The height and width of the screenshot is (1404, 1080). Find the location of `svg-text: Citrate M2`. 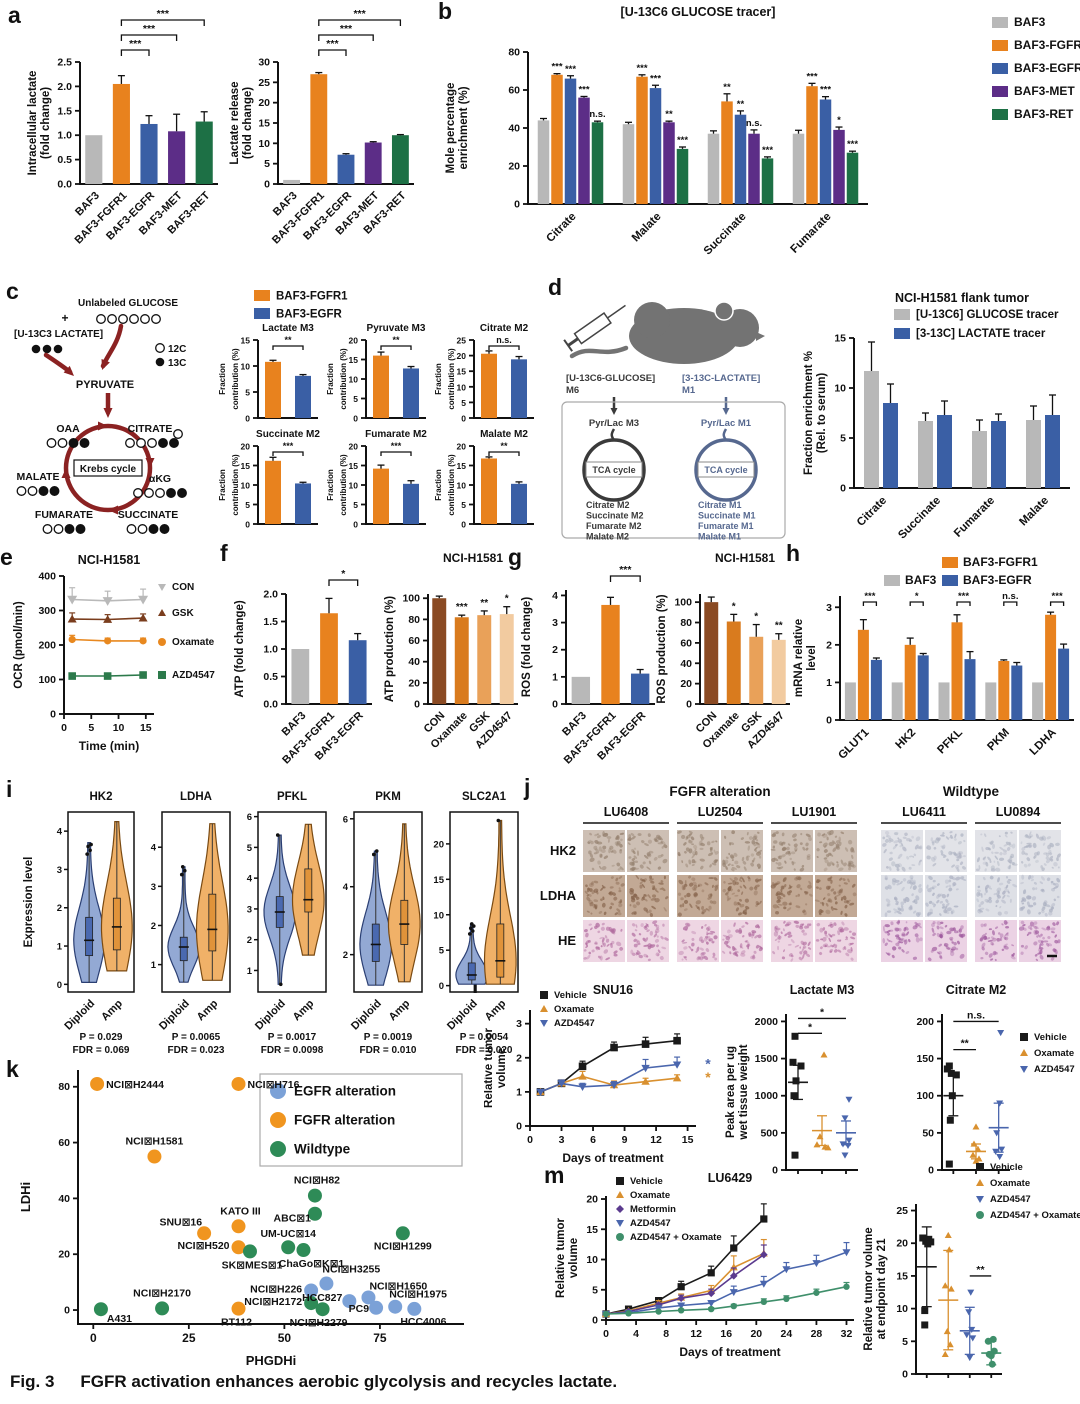

svg-text: Citrate M2 is located at coordinates (608, 505).